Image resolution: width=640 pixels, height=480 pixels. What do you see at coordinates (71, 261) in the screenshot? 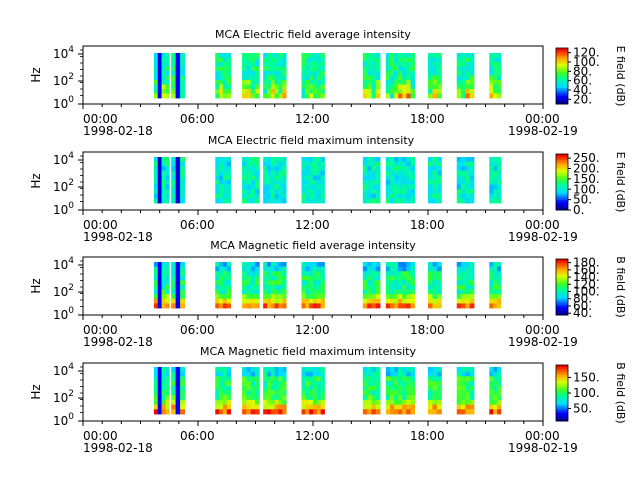
I see `y-tick-exponent: 4` at bounding box center [71, 261].